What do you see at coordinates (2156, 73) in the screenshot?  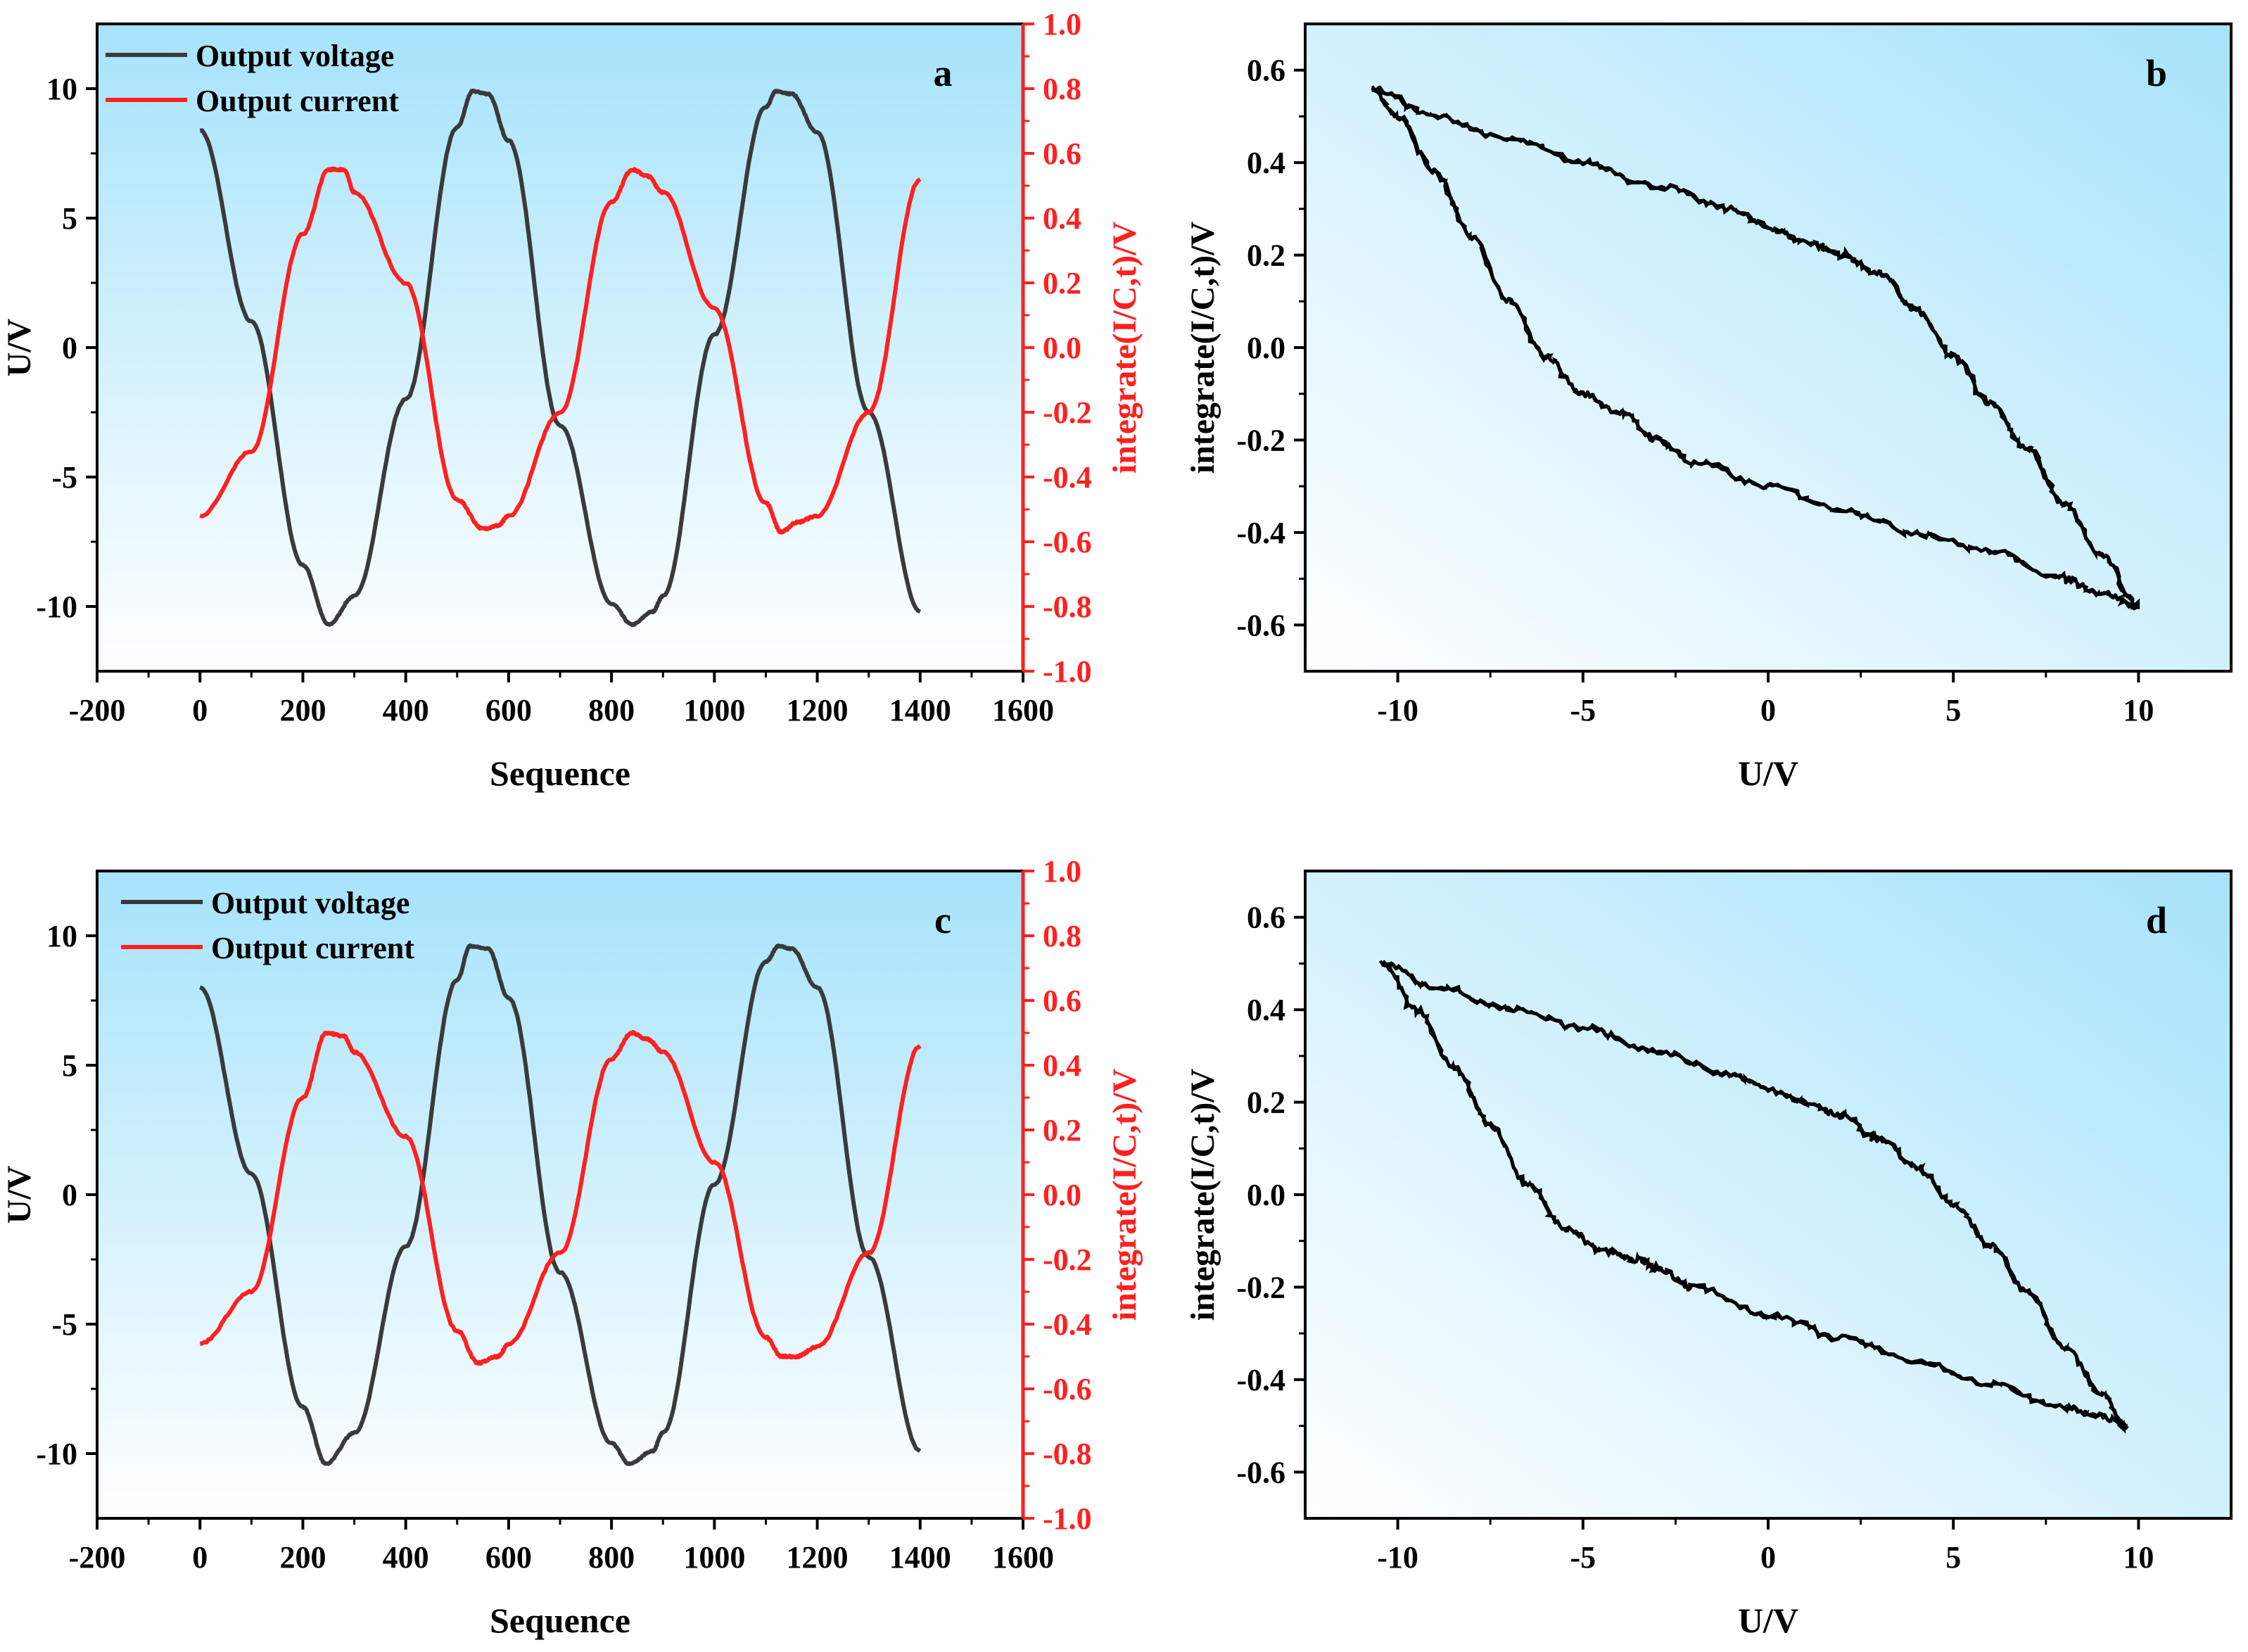 I see `panel-label: b` at bounding box center [2156, 73].